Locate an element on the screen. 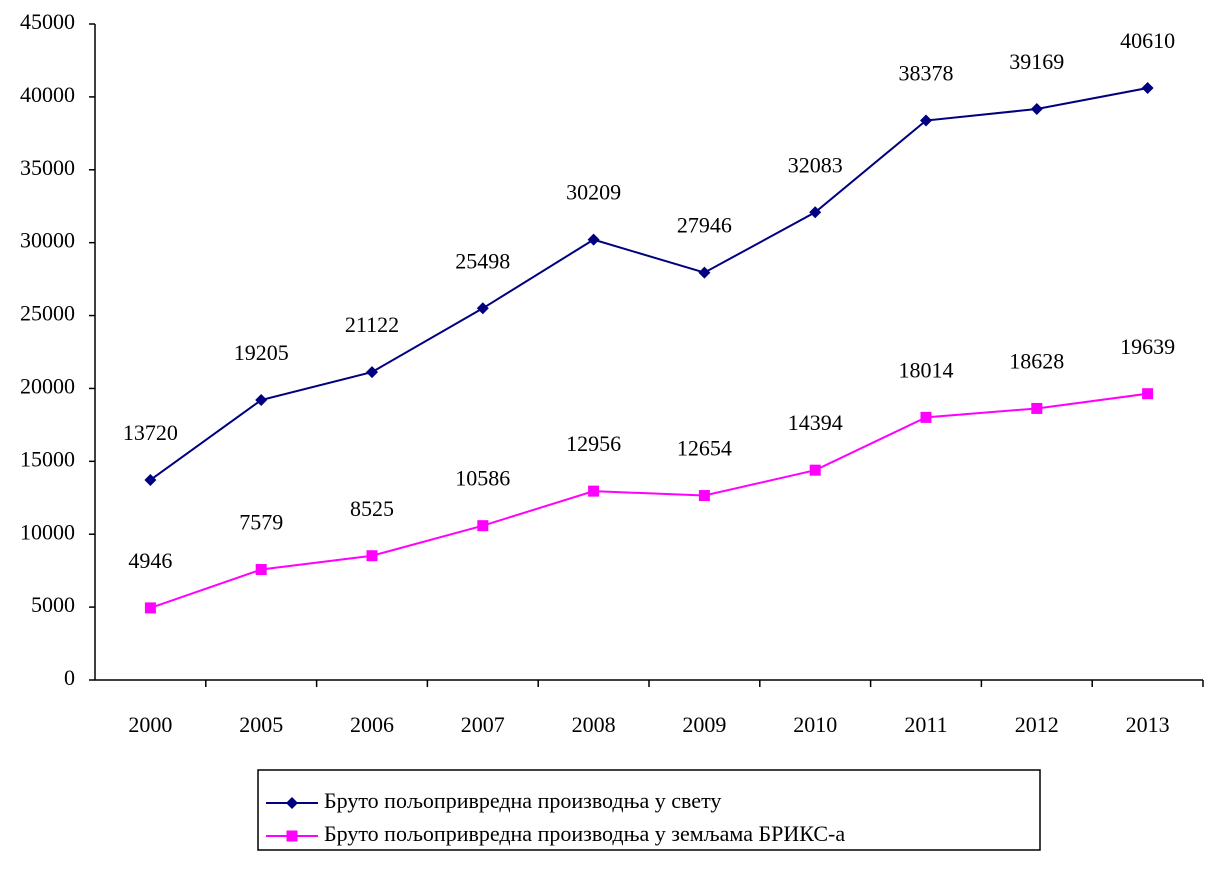 The image size is (1205, 871). legend-box is located at coordinates (649, 810).